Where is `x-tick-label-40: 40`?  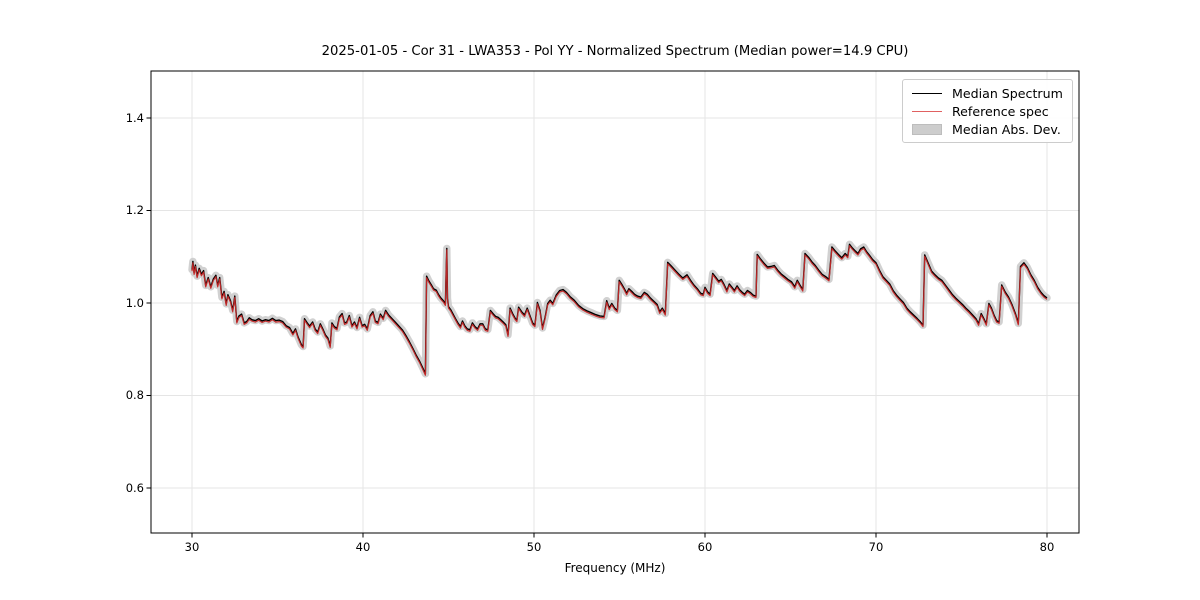 x-tick-label-40: 40 is located at coordinates (363, 547).